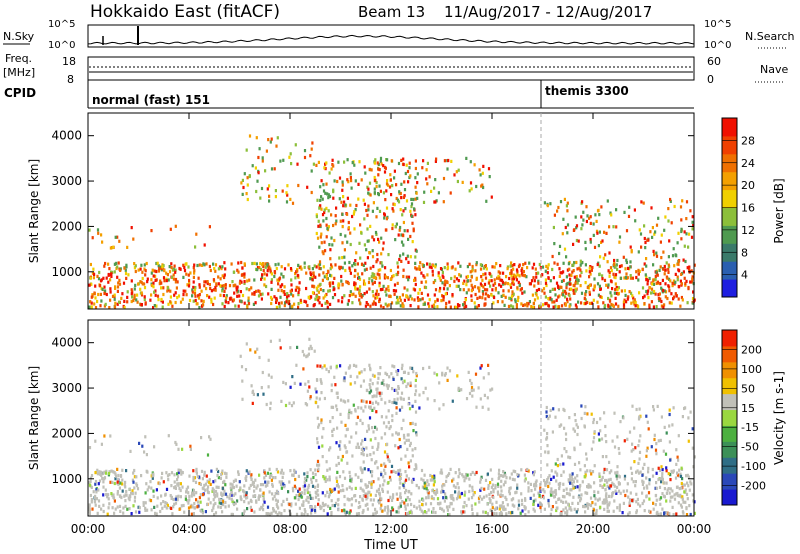  I want to click on colorbar-tick-label: 100, so click(751, 369).